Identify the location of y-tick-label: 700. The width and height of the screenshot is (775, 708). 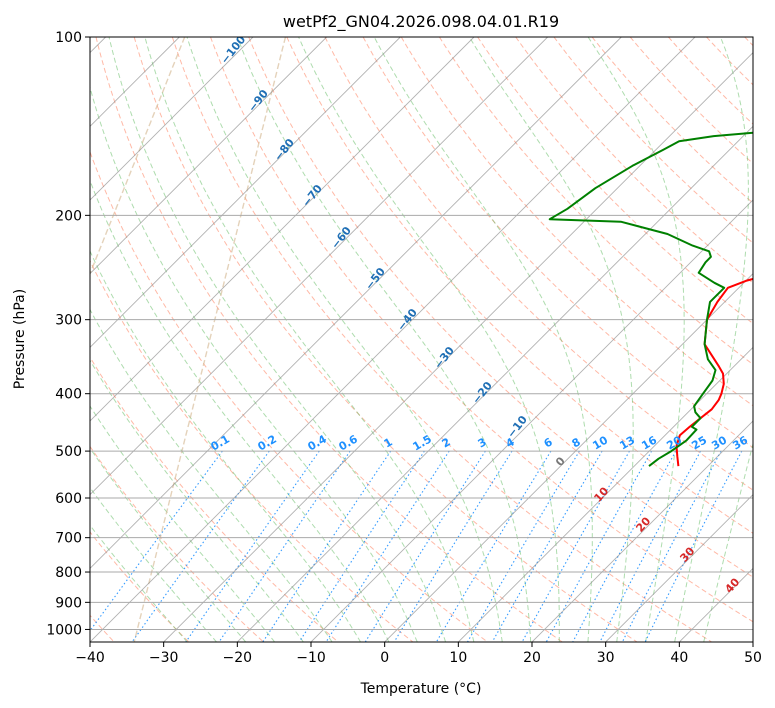
(68, 539).